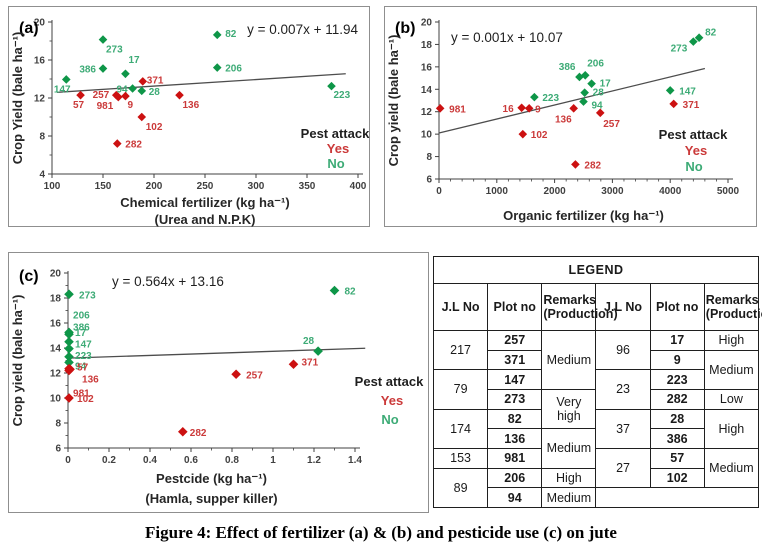 The height and width of the screenshot is (558, 762). I want to click on y-tick-label: 6, so click(58, 449).